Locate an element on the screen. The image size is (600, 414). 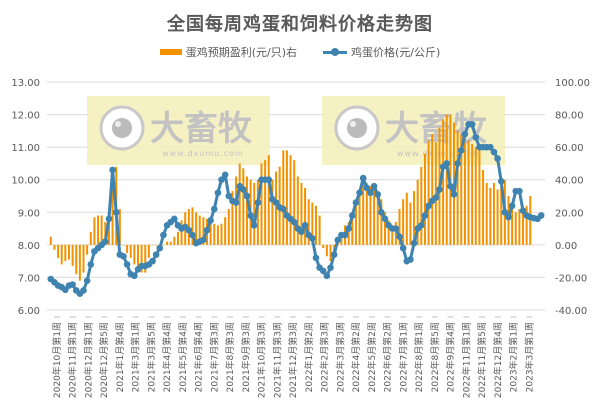
bar-swatch-icon is located at coordinates (170, 52).